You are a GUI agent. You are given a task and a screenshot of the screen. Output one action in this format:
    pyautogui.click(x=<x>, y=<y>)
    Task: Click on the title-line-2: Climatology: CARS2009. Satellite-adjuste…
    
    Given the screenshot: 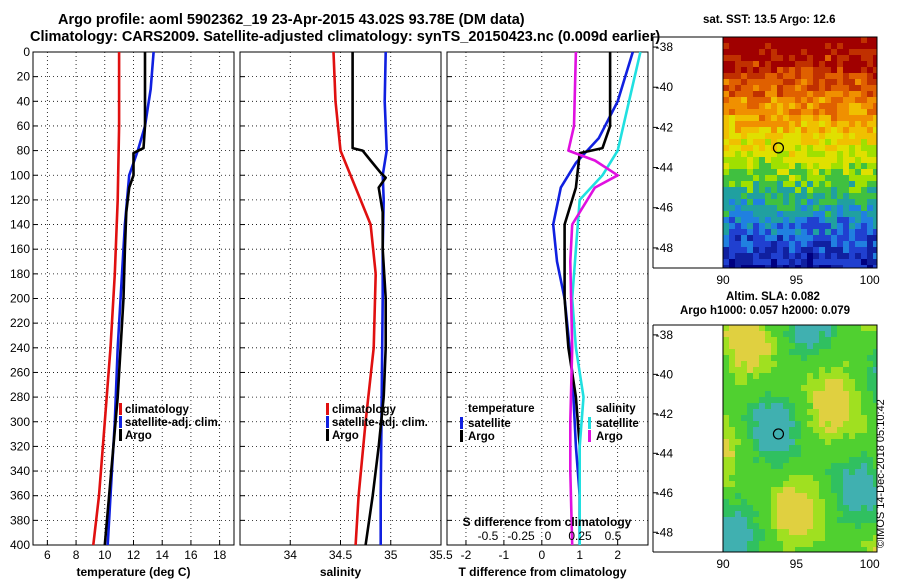 What is the action you would take?
    pyautogui.click(x=345, y=37)
    